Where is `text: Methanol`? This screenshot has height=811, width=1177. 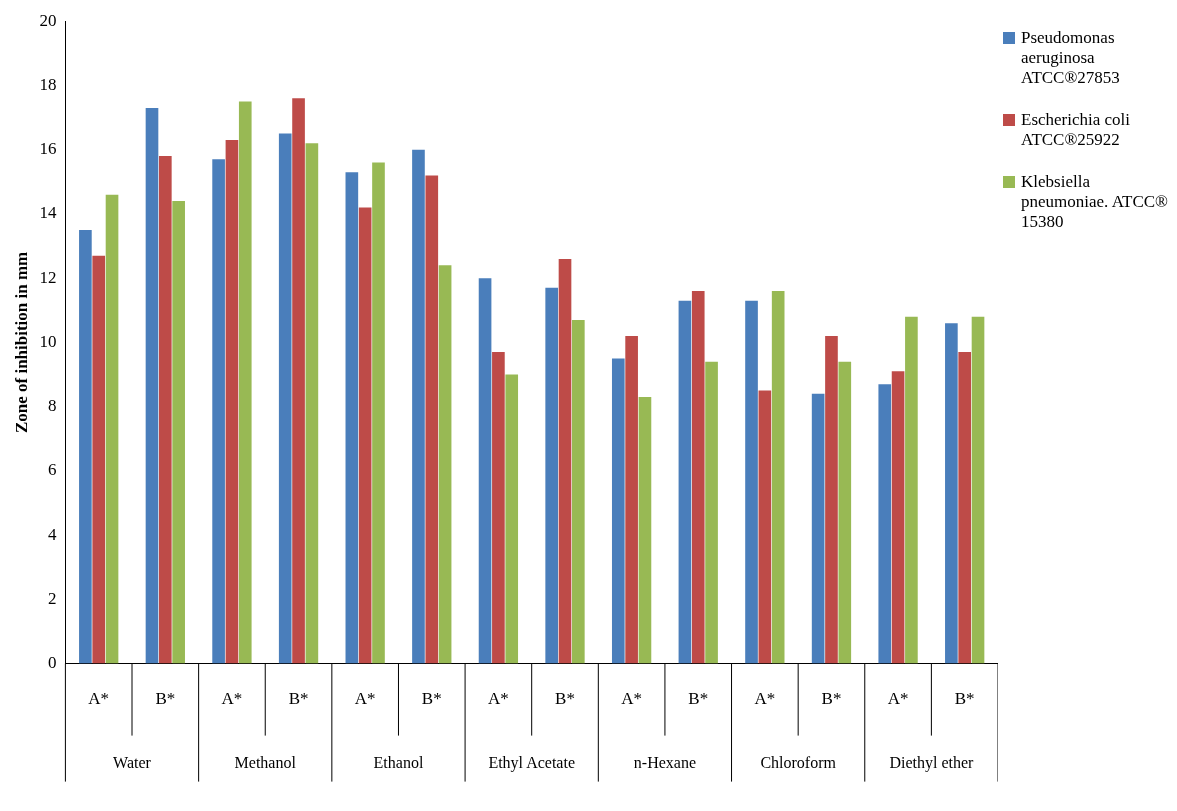
text: Methanol is located at coordinates (265, 762).